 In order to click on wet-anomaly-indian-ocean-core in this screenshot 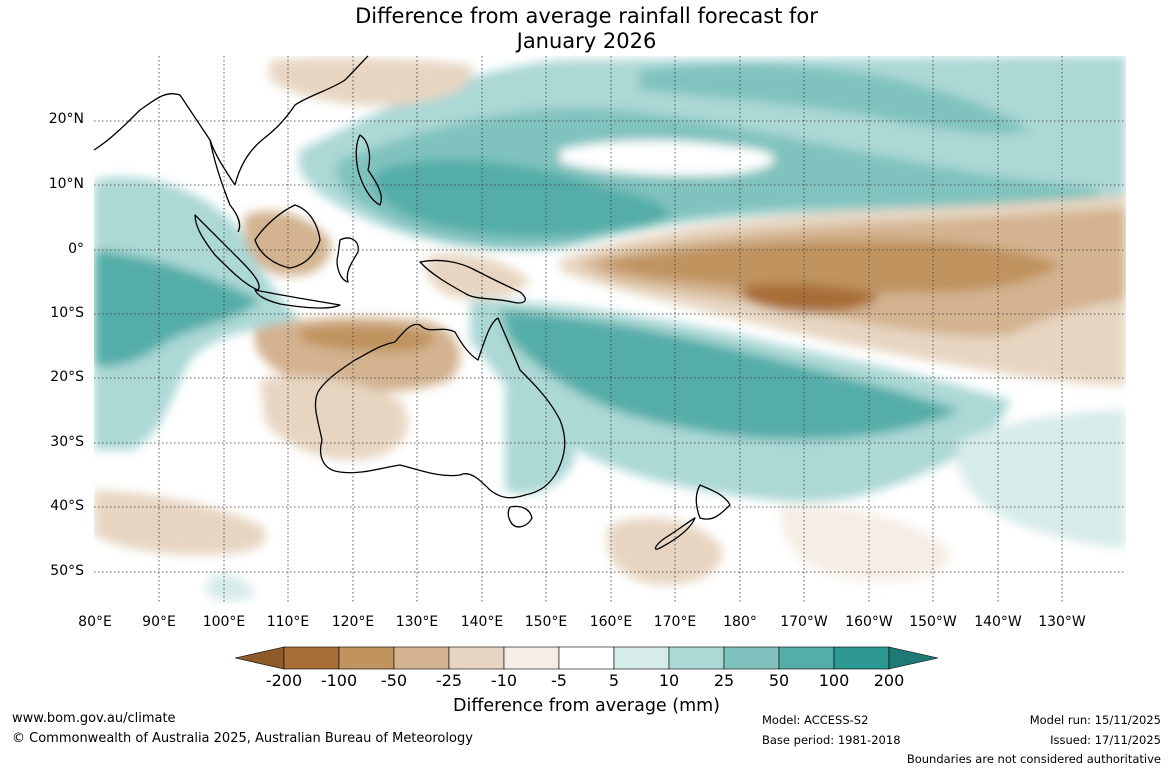, I will do `click(177, 308)`.